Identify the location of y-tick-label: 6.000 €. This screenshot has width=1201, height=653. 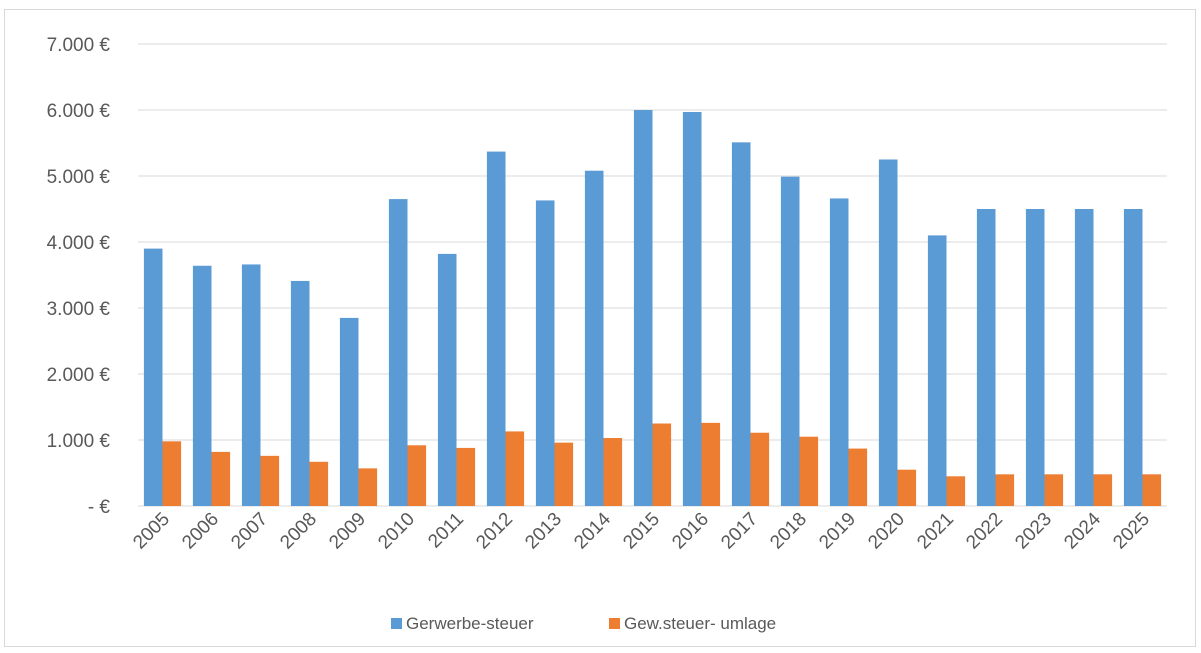
(79, 111).